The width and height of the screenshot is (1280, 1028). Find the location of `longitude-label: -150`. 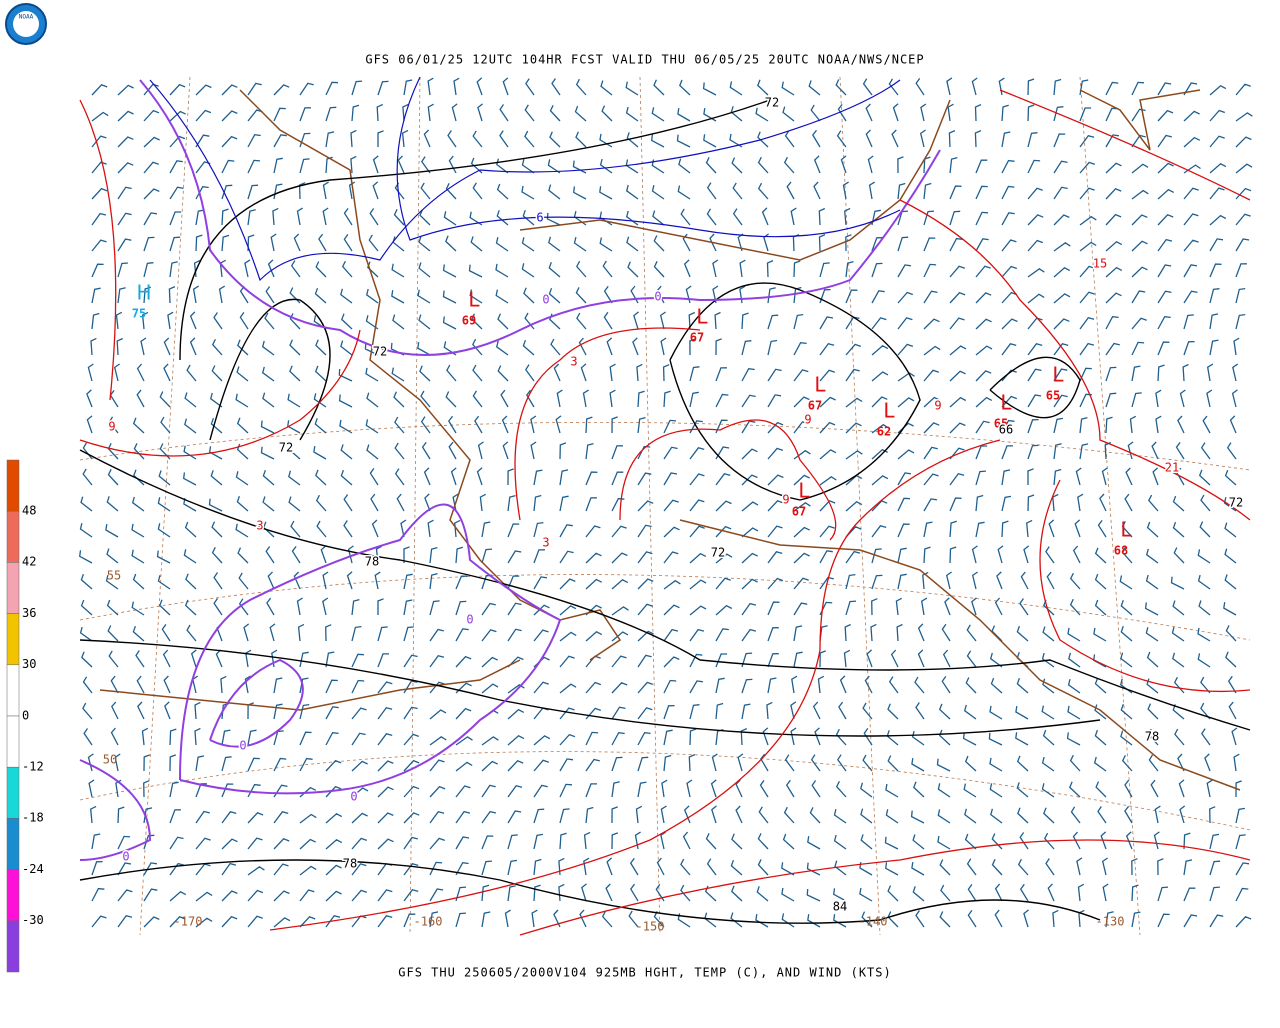

longitude-label: -150 is located at coordinates (650, 927).